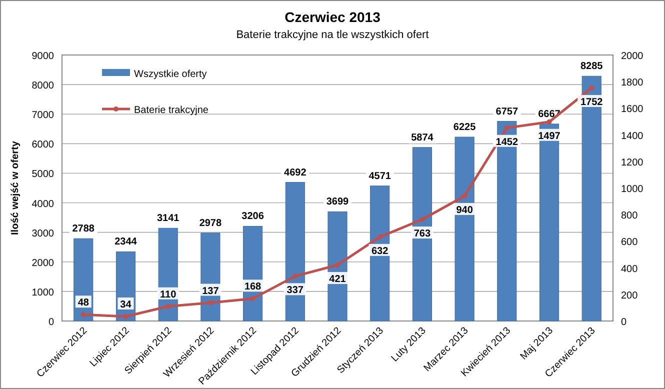  What do you see at coordinates (632, 189) in the screenshot?
I see `y2-tick-label: 1000` at bounding box center [632, 189].